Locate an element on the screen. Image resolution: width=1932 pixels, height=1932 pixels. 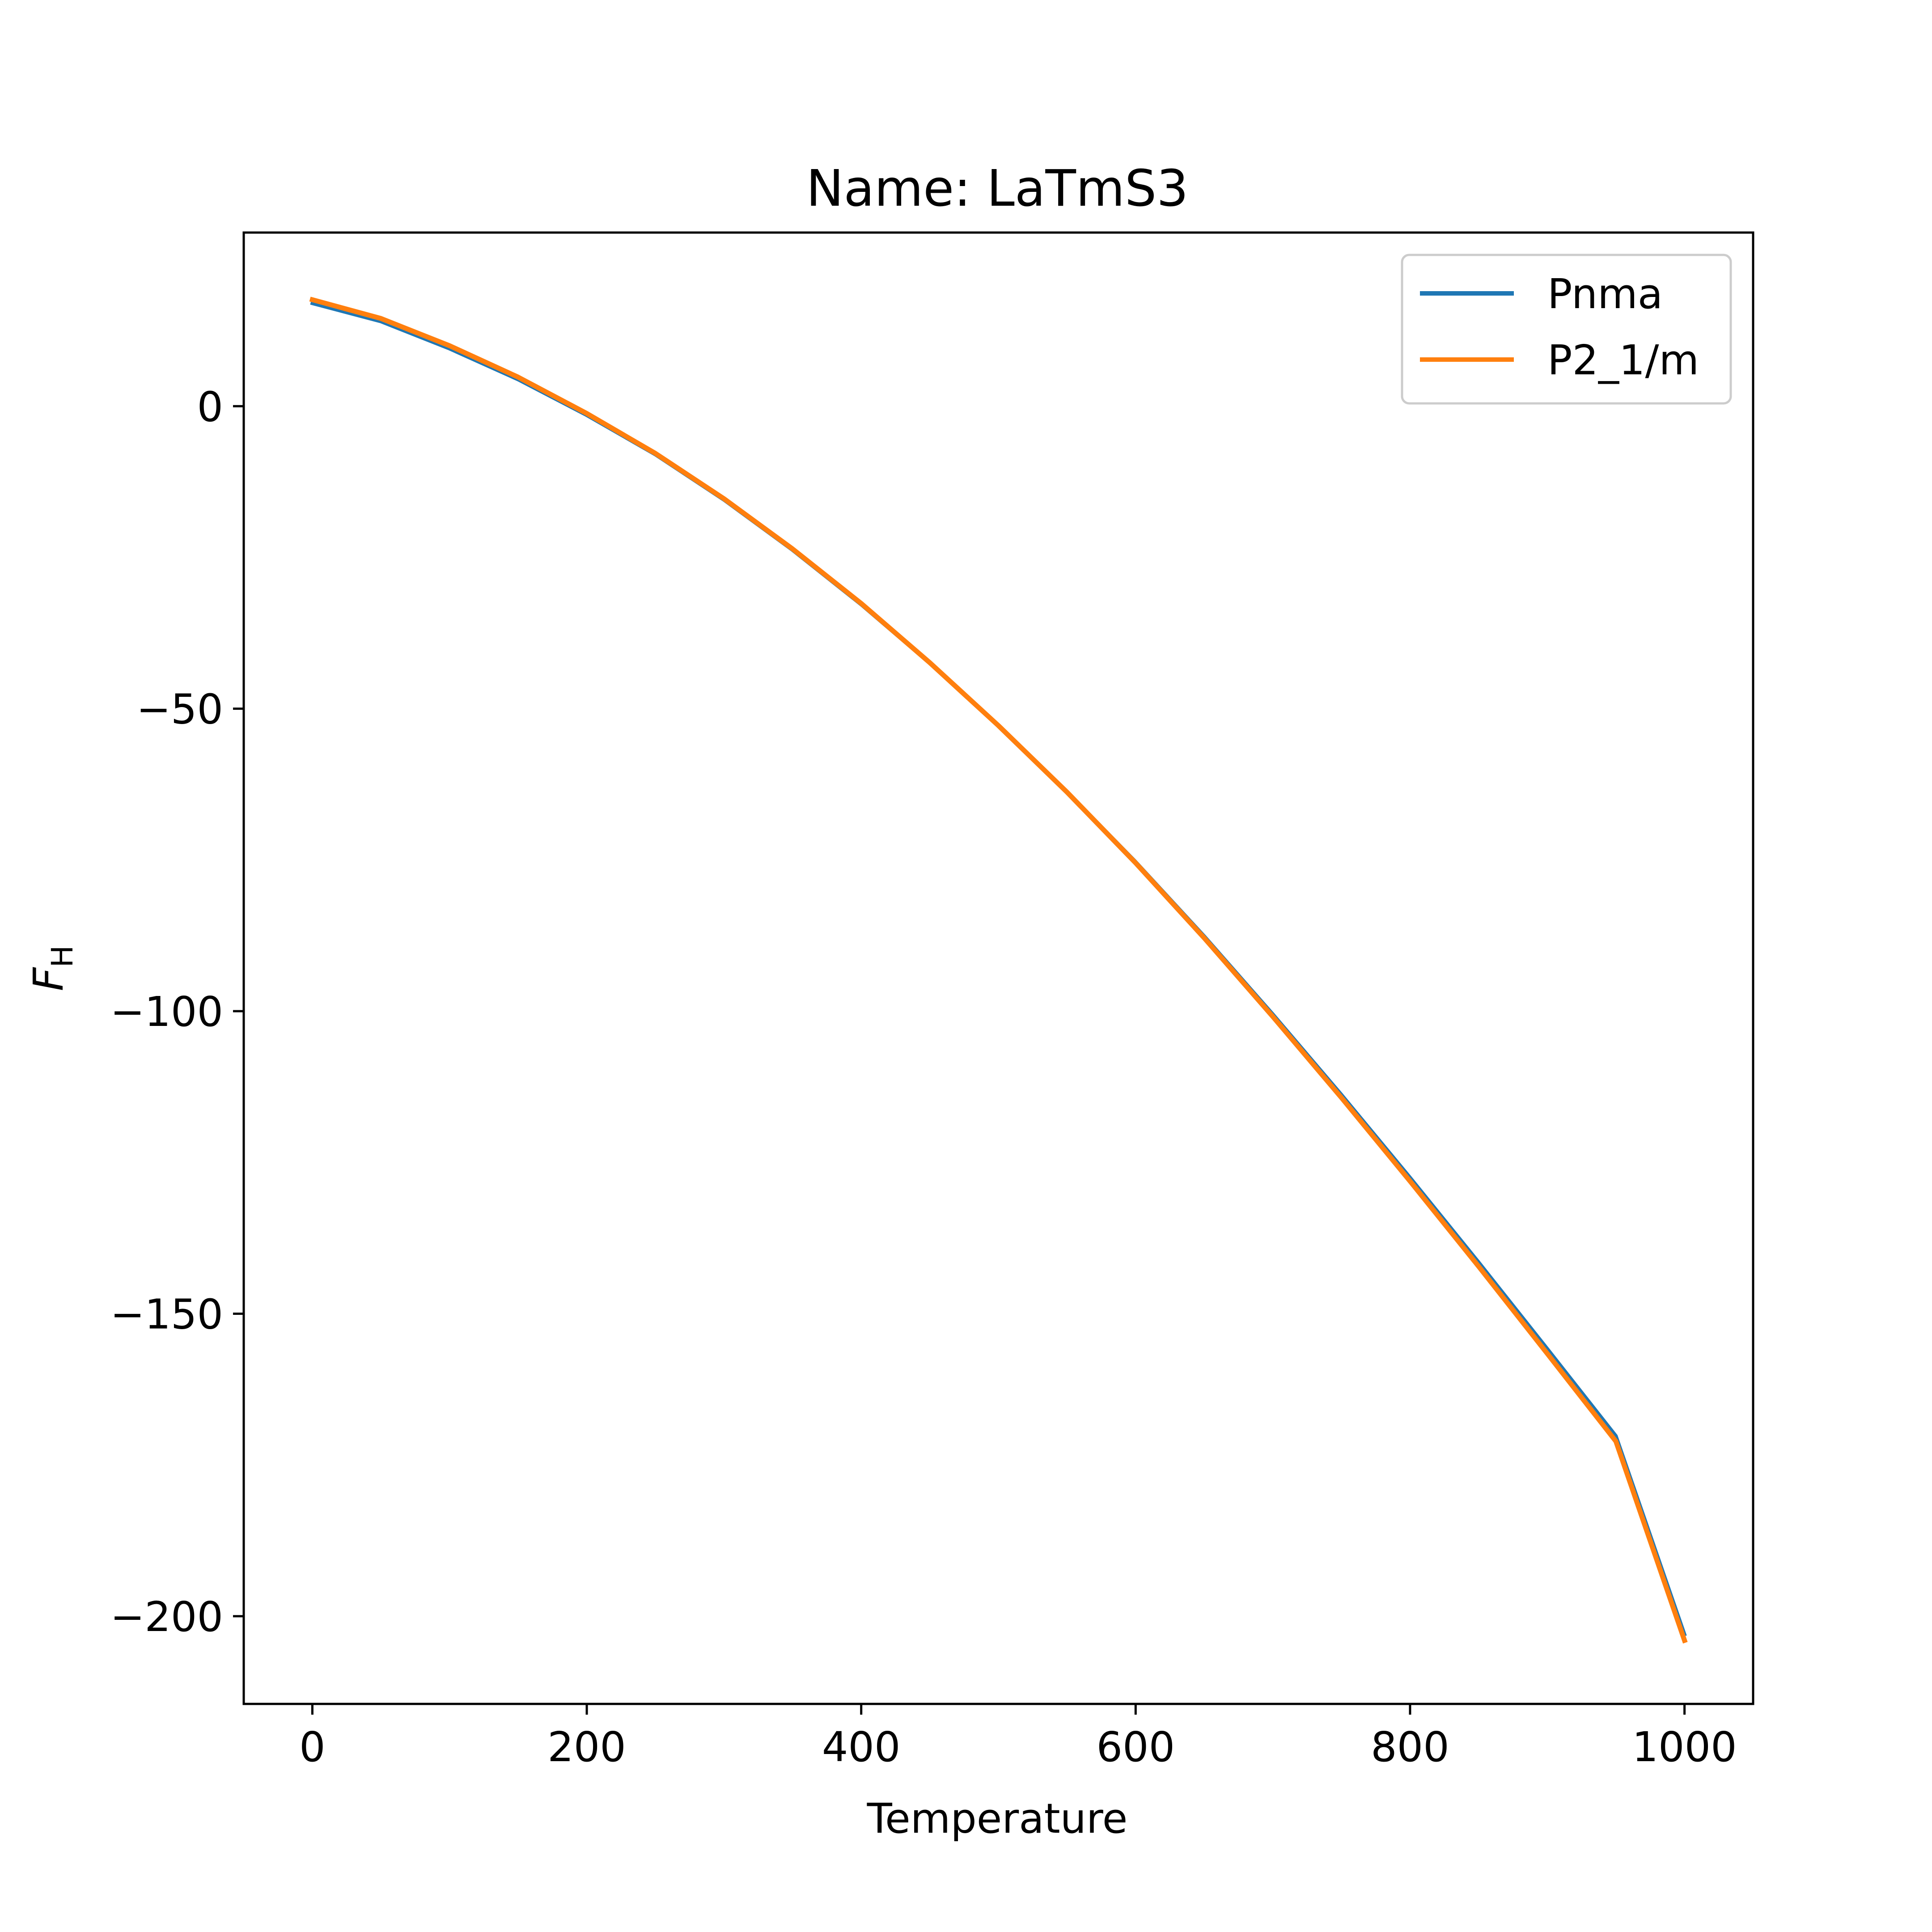
x-tick-label: 200 is located at coordinates (586, 1747).